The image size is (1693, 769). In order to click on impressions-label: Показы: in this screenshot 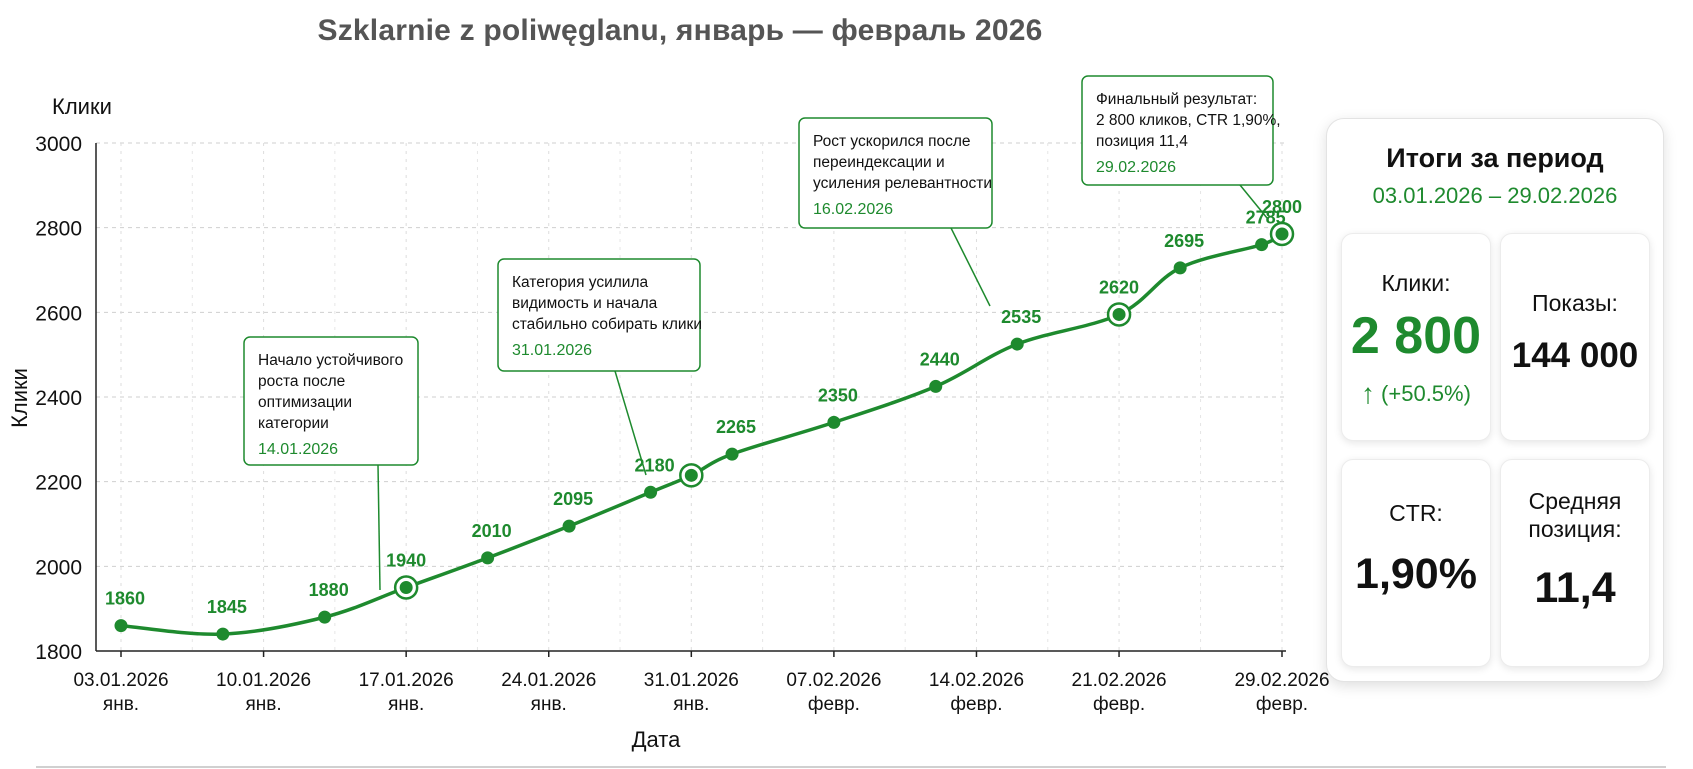, I will do `click(1575, 303)`.